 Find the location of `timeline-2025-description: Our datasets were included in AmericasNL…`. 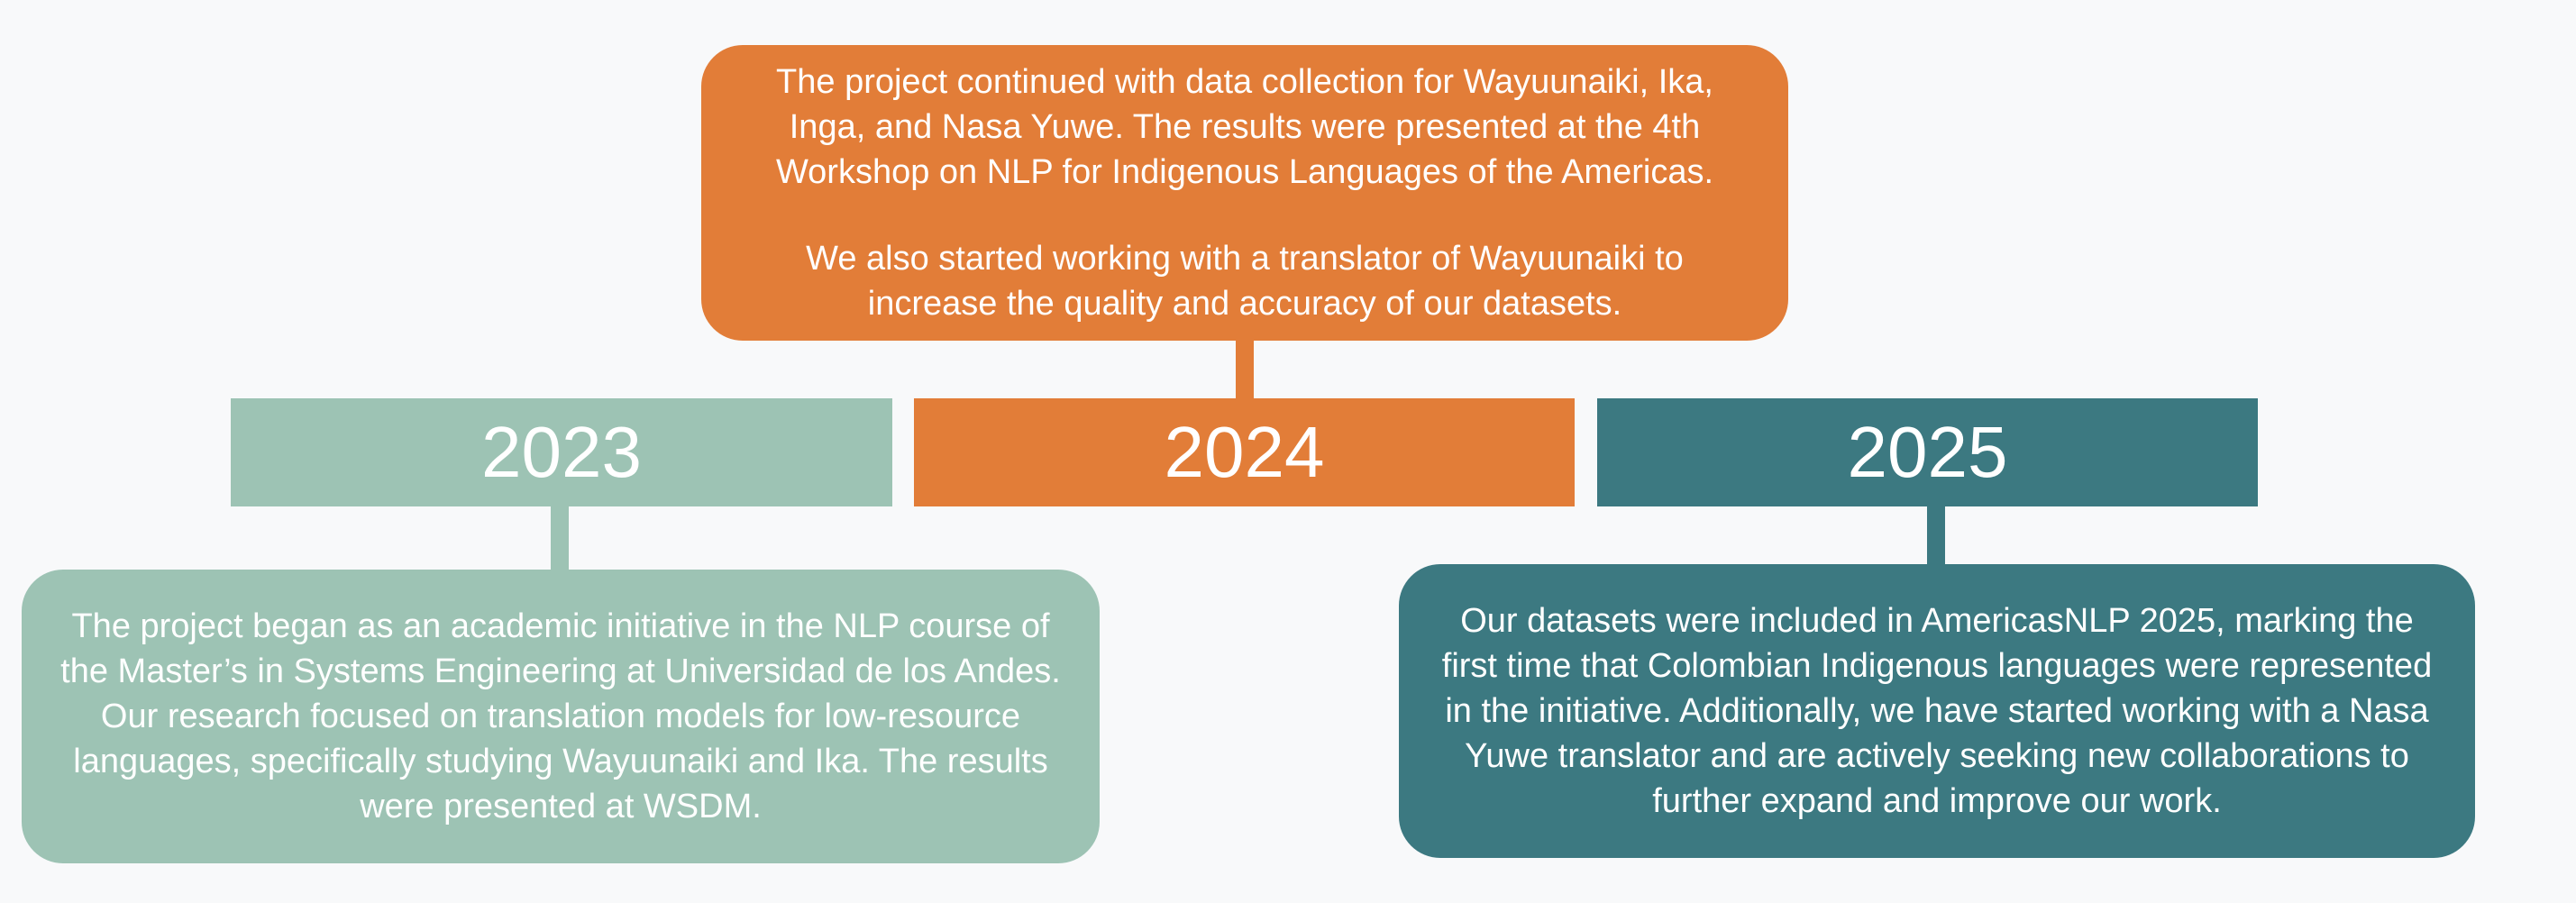

timeline-2025-description: Our datasets were included in AmericasNL… is located at coordinates (1937, 711).